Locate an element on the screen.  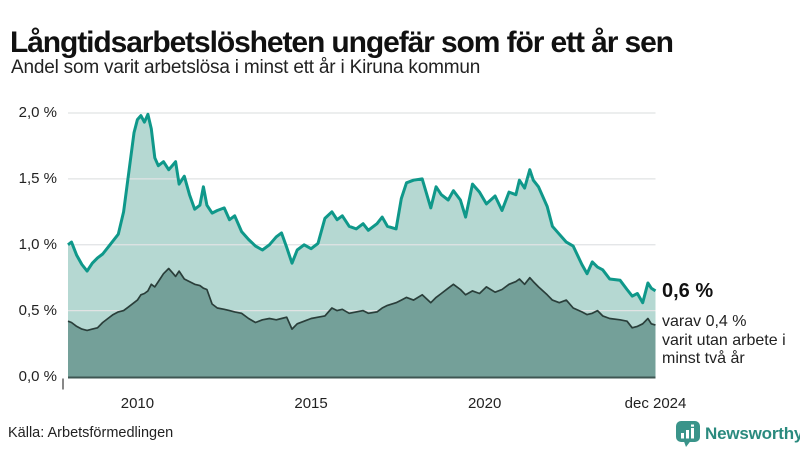
x-axis-label: dec 2024 is located at coordinates (655, 403).